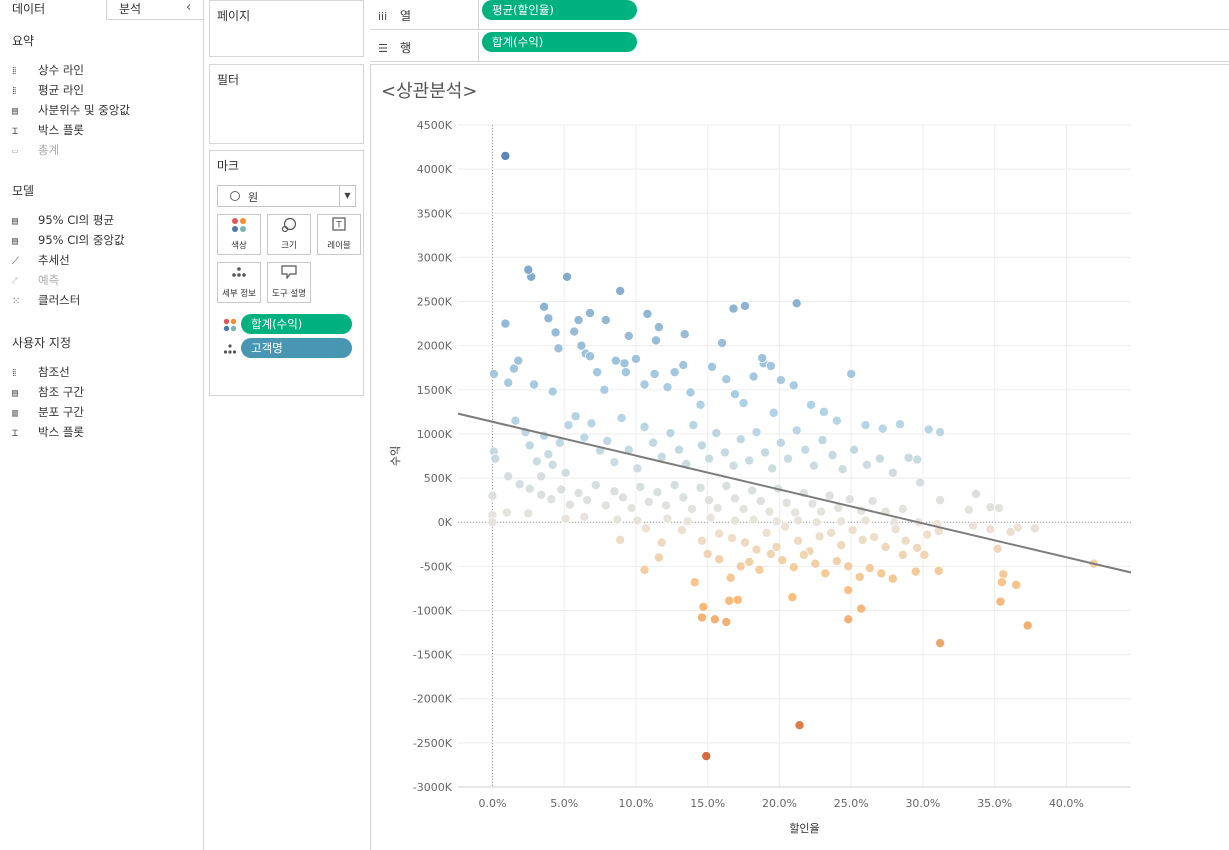 Image resolution: width=1229 pixels, height=850 pixels. I want to click on size-button: 크기, so click(289, 234).